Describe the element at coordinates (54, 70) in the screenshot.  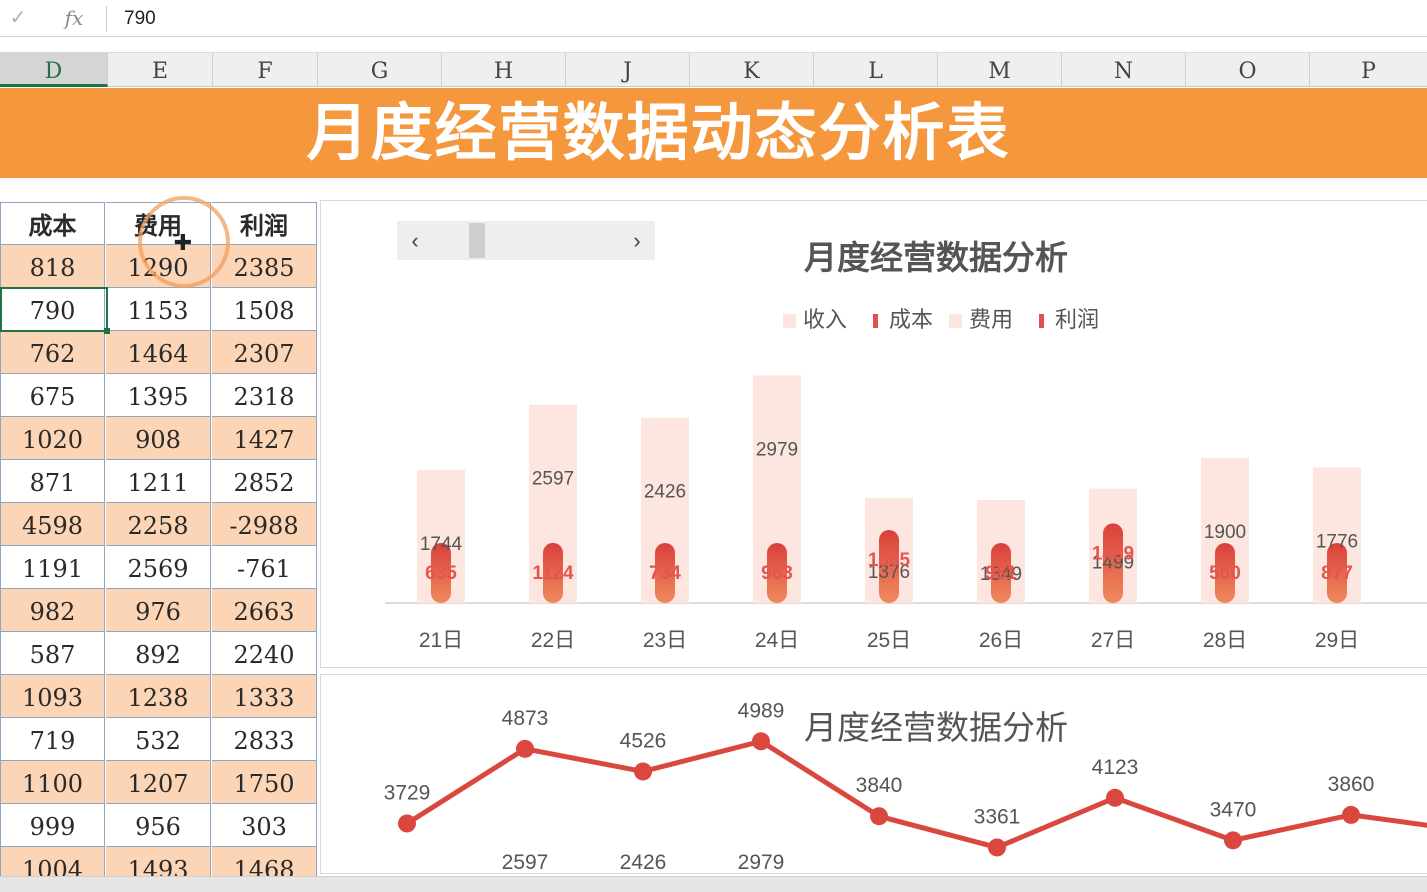
I see `column-header-D: D` at that location.